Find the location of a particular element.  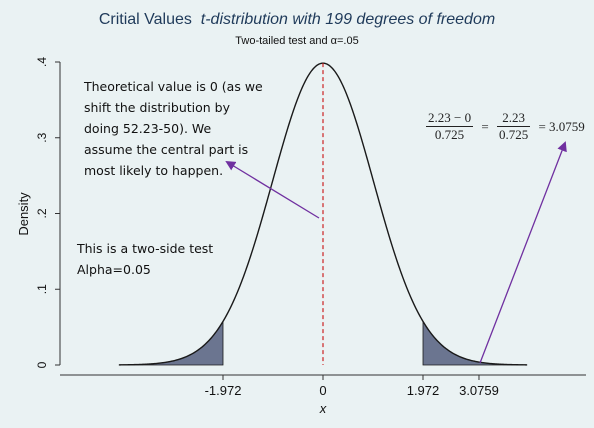

x-tick-label: 1.972 is located at coordinates (423, 390).